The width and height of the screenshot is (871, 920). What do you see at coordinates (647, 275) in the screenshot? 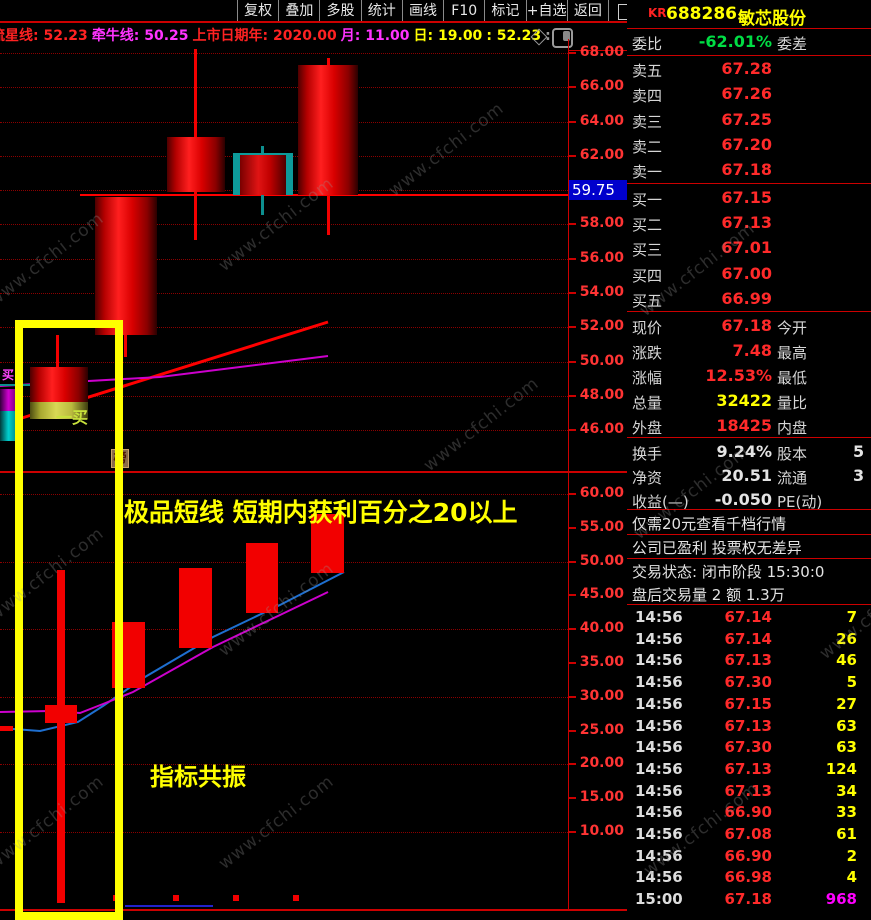
I see `book-label: 买四` at bounding box center [647, 275].